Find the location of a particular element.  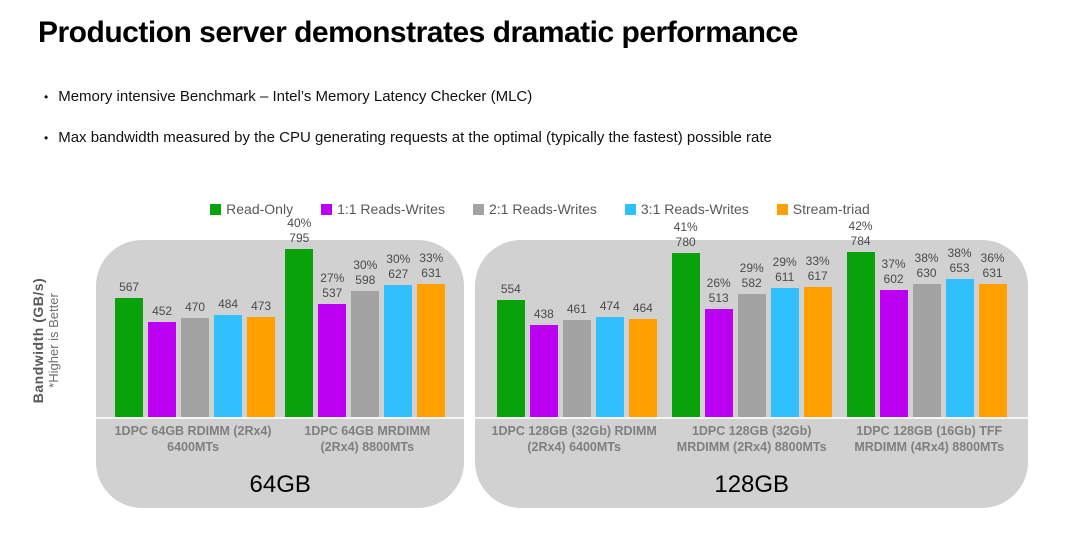

bar-value-label: 30% 627 is located at coordinates (398, 266).